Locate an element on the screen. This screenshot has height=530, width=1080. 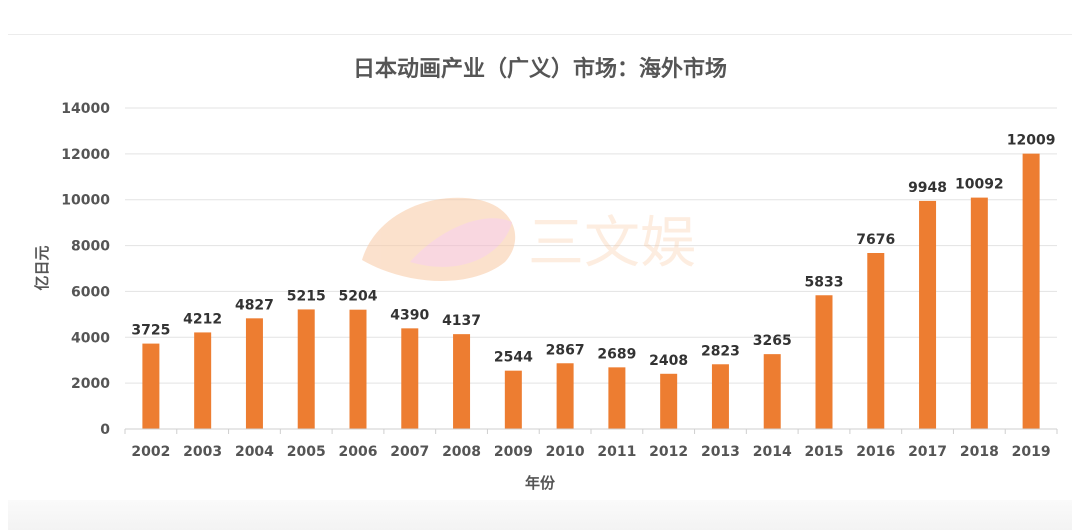
data-label: 5833 is located at coordinates (824, 282).